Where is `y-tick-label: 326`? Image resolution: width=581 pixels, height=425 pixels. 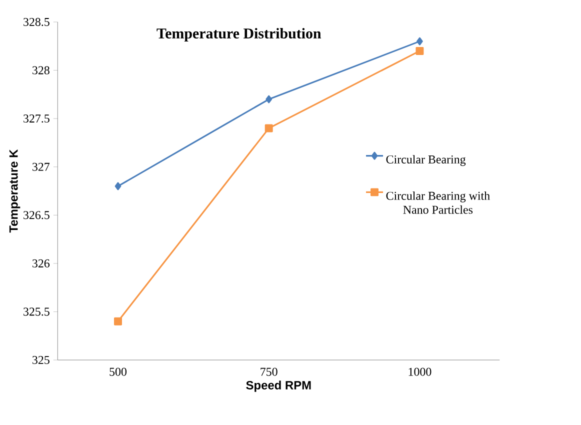
y-tick-label: 326 is located at coordinates (41, 263).